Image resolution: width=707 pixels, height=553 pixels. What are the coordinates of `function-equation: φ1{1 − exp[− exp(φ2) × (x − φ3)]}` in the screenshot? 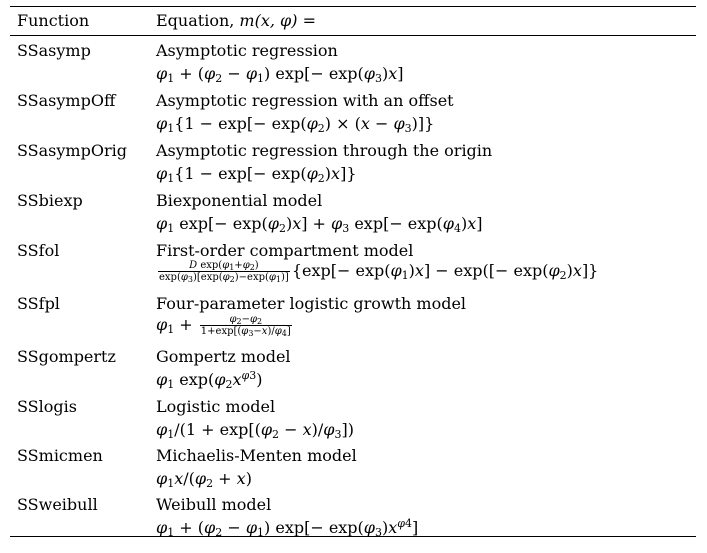 It's located at (295, 124).